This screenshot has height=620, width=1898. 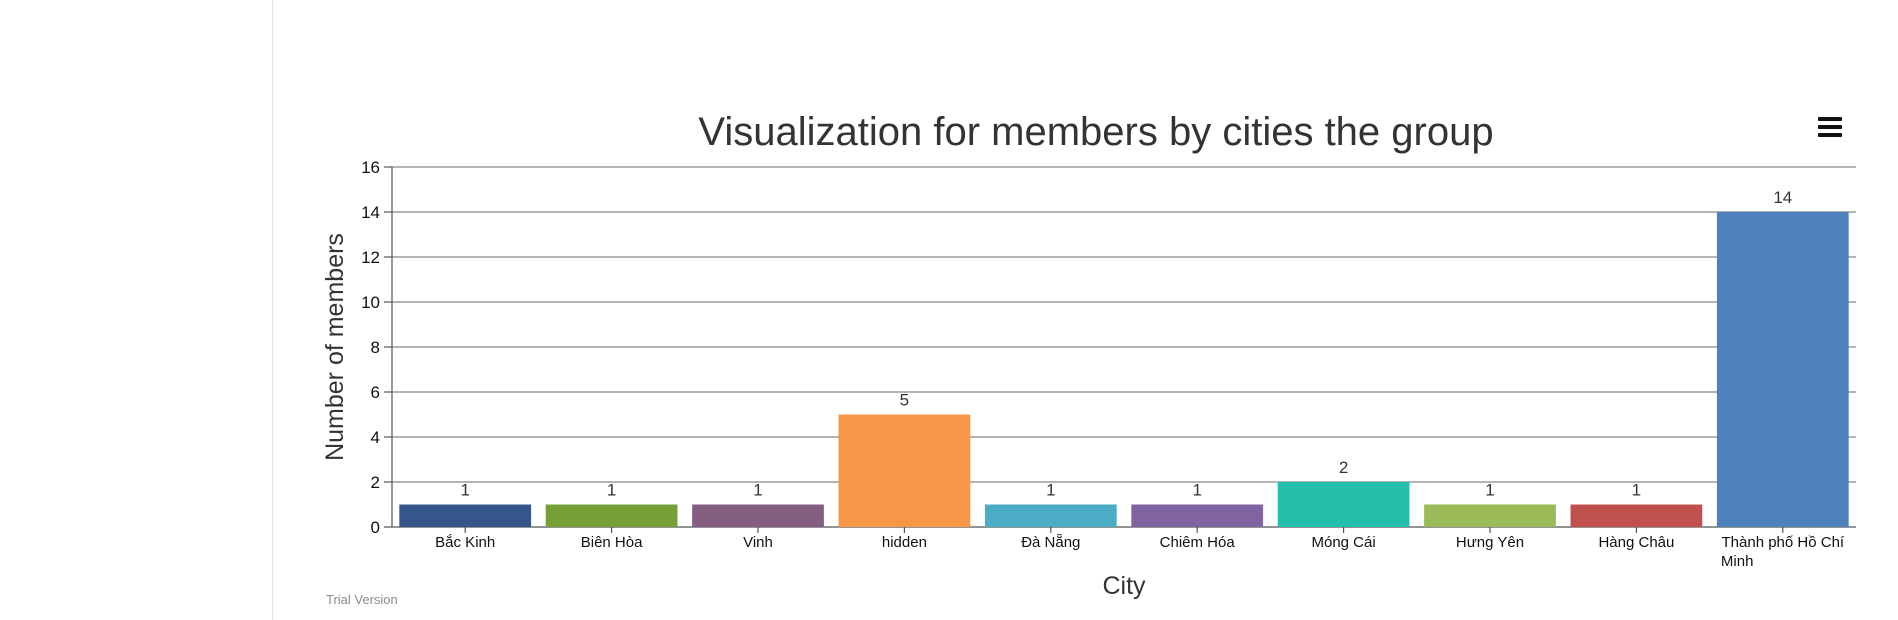 I want to click on x-tick-label: Thành phố Hồ Chí Minh, so click(x=1783, y=552).